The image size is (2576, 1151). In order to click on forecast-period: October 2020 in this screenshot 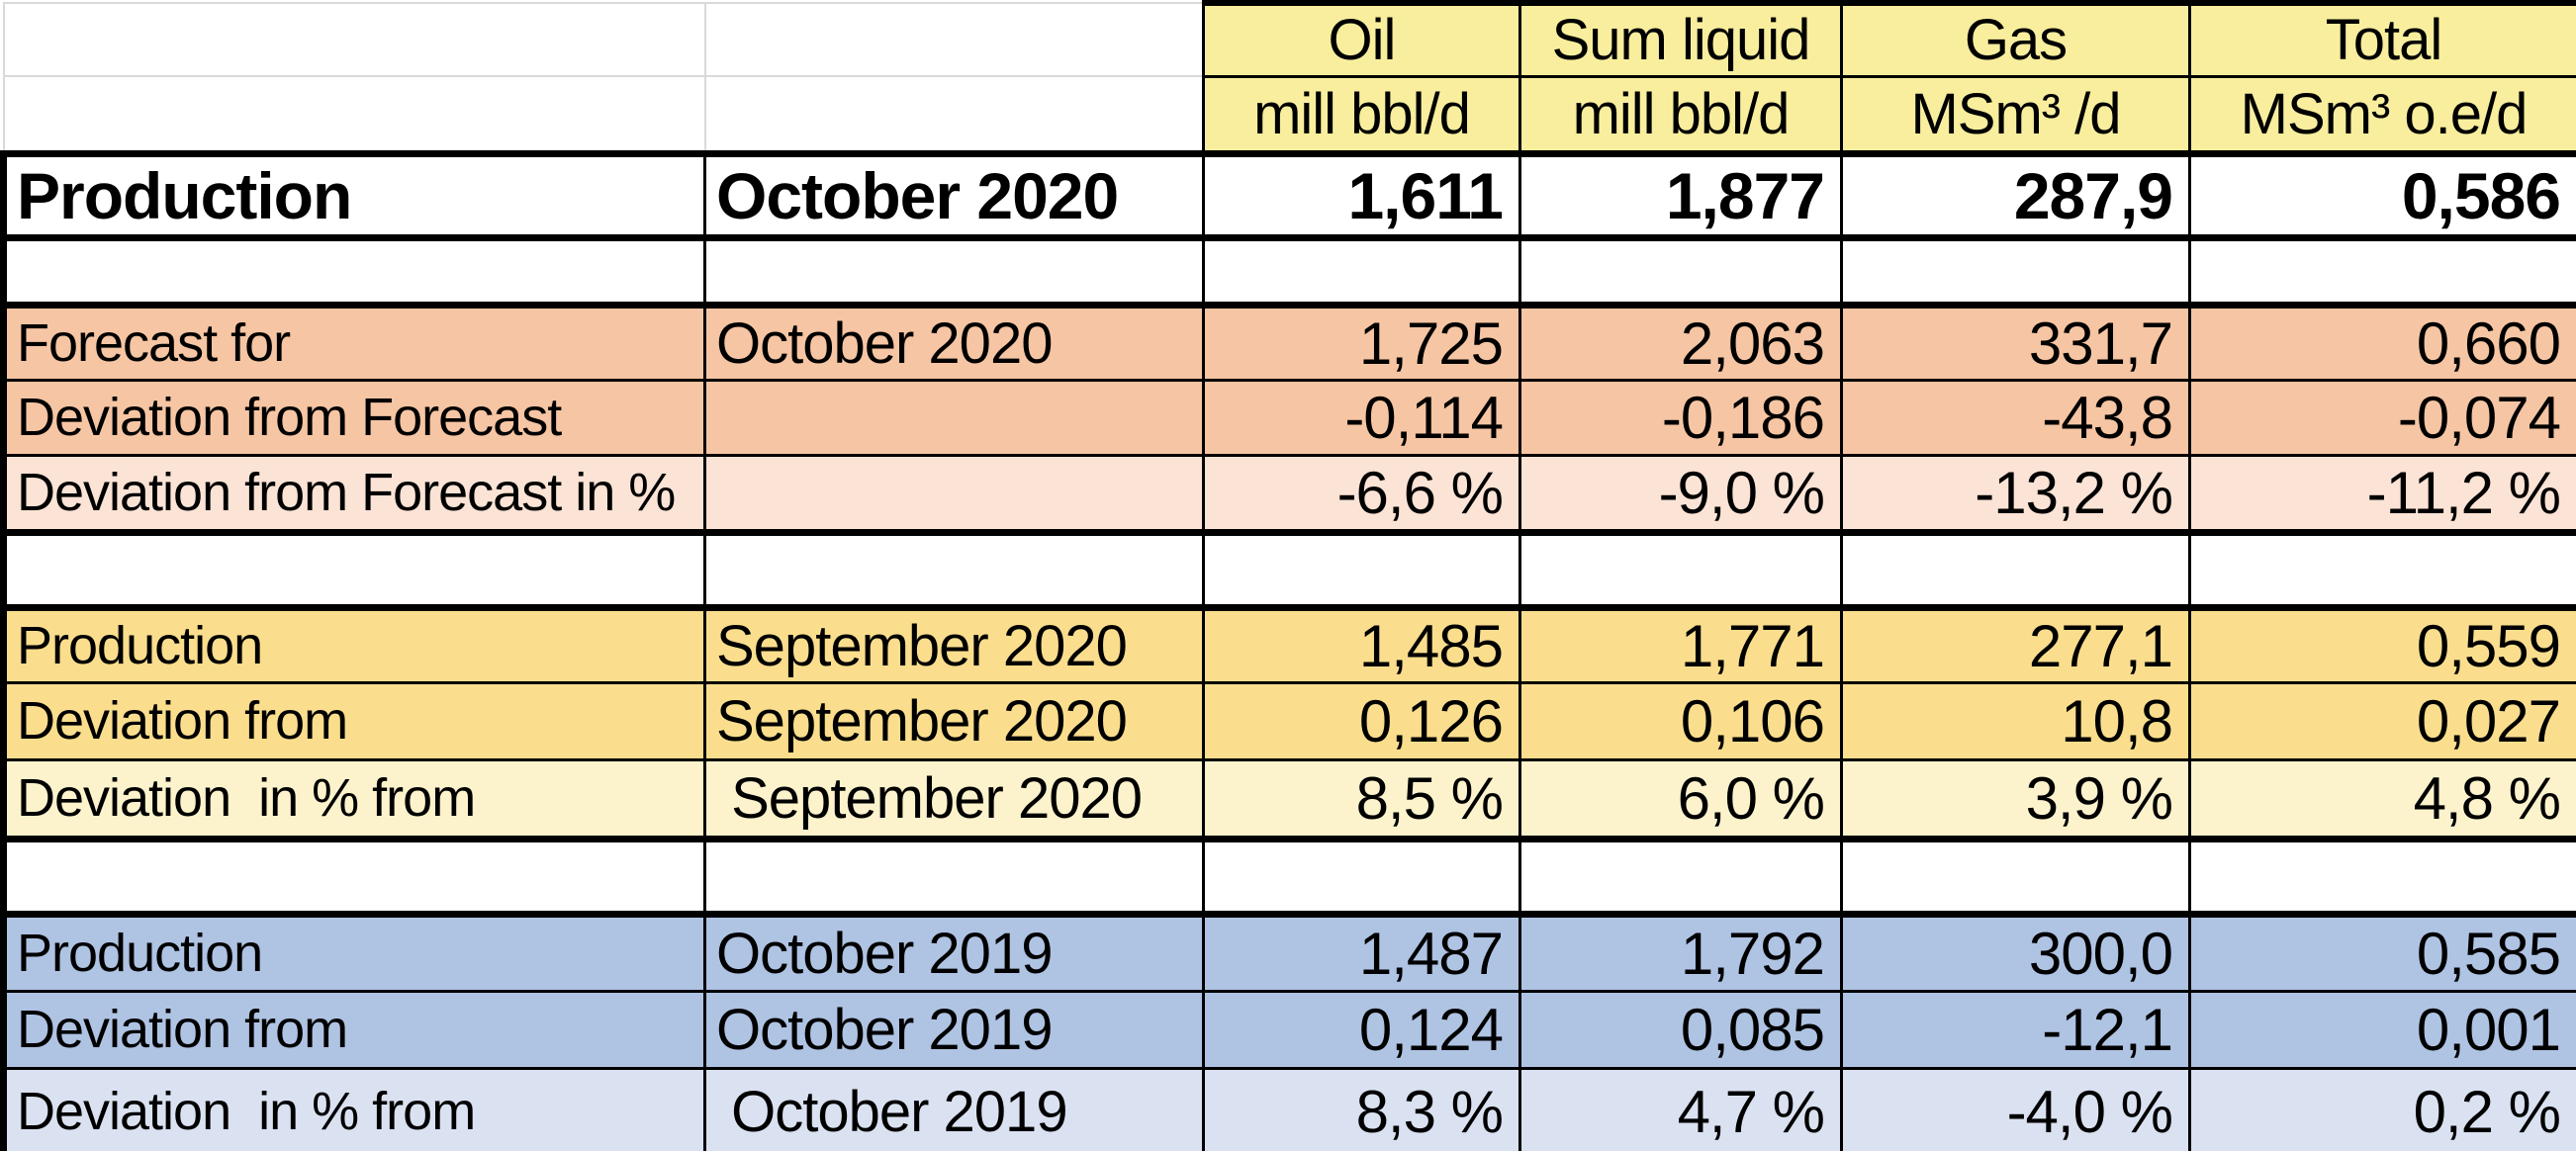, I will do `click(954, 341)`.